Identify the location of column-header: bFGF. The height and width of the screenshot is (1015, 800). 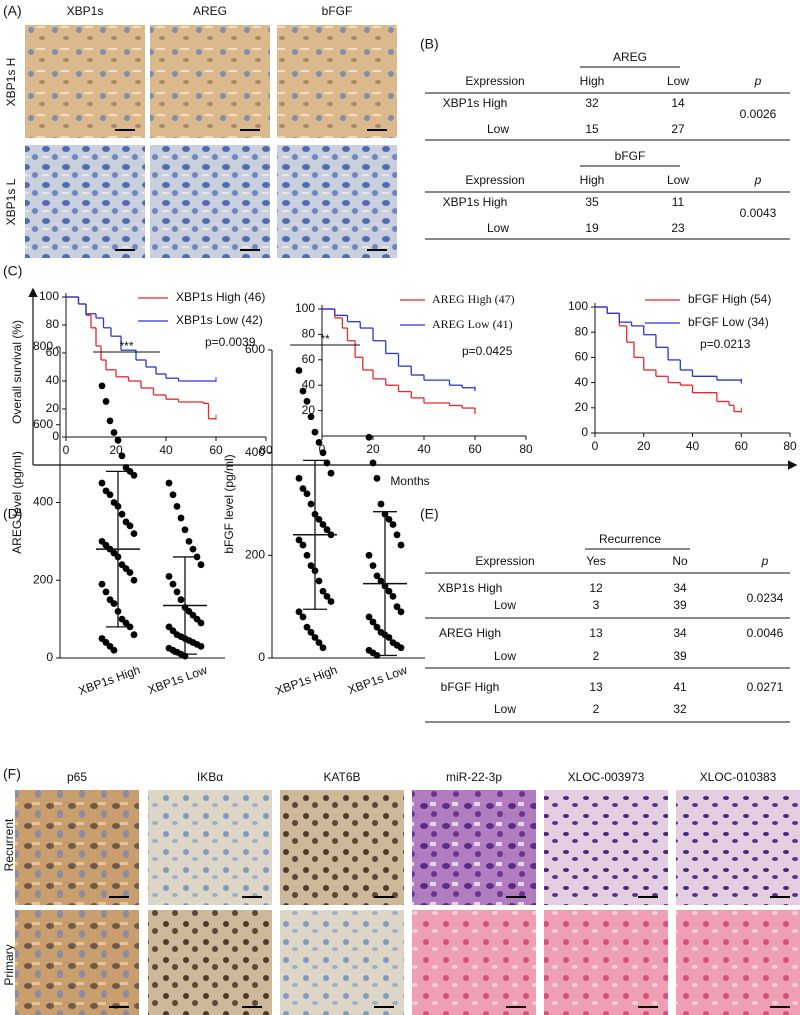
(337, 11).